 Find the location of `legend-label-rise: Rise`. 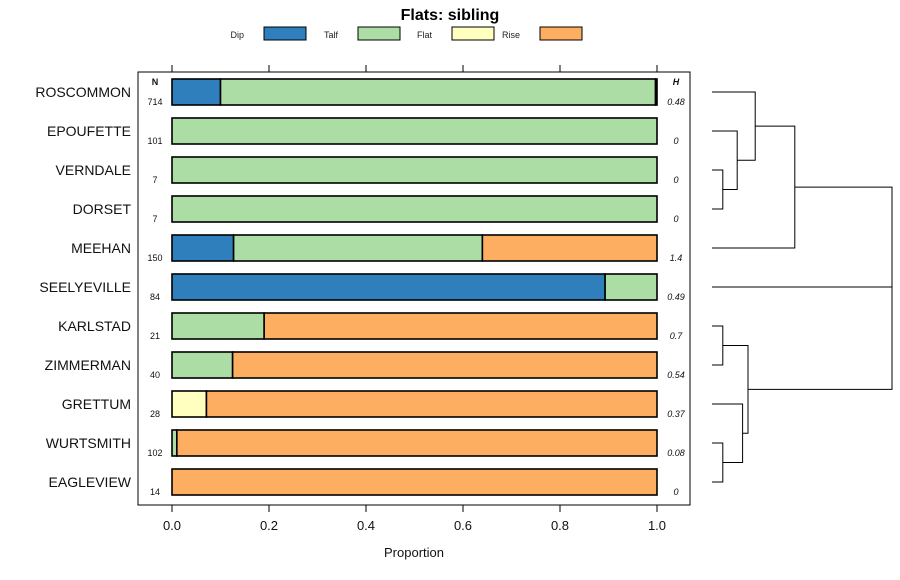

legend-label-rise: Rise is located at coordinates (511, 35).